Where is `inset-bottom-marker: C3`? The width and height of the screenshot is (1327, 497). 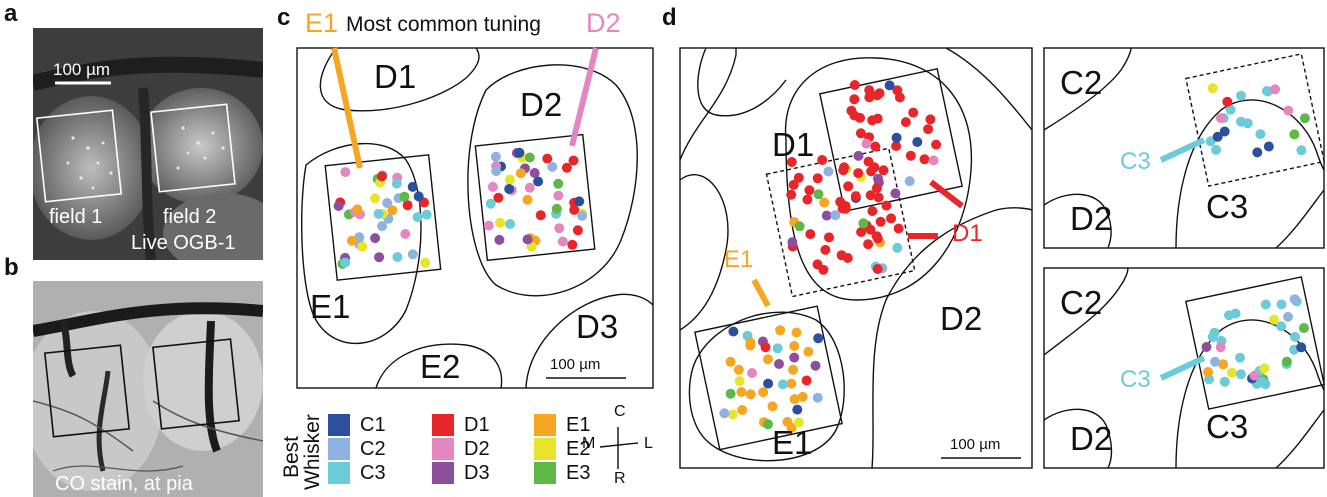 inset-bottom-marker: C3 is located at coordinates (1135, 379).